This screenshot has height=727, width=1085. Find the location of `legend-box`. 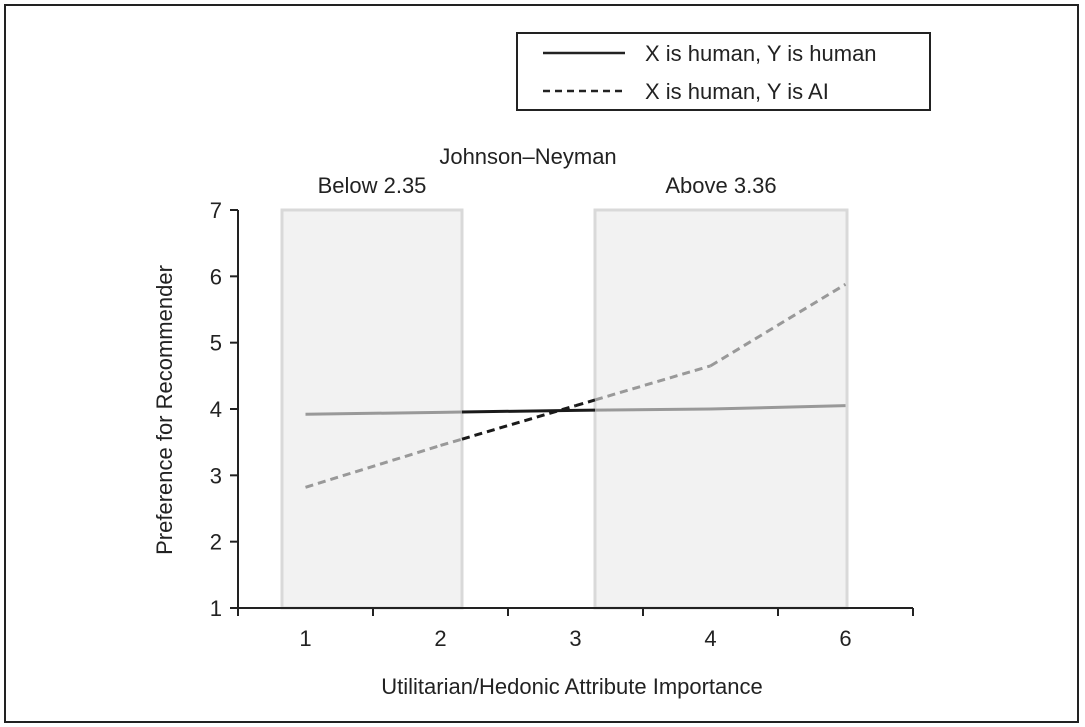

legend-box is located at coordinates (723, 71).